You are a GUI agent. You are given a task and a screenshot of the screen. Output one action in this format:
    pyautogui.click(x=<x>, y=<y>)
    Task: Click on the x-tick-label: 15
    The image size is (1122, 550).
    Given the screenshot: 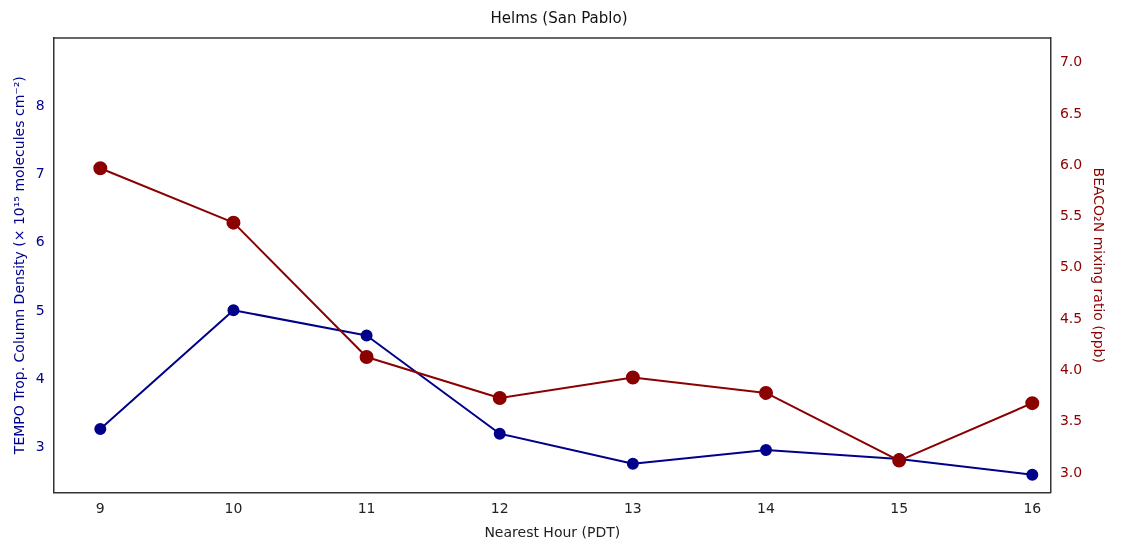 What is the action you would take?
    pyautogui.click(x=899, y=508)
    